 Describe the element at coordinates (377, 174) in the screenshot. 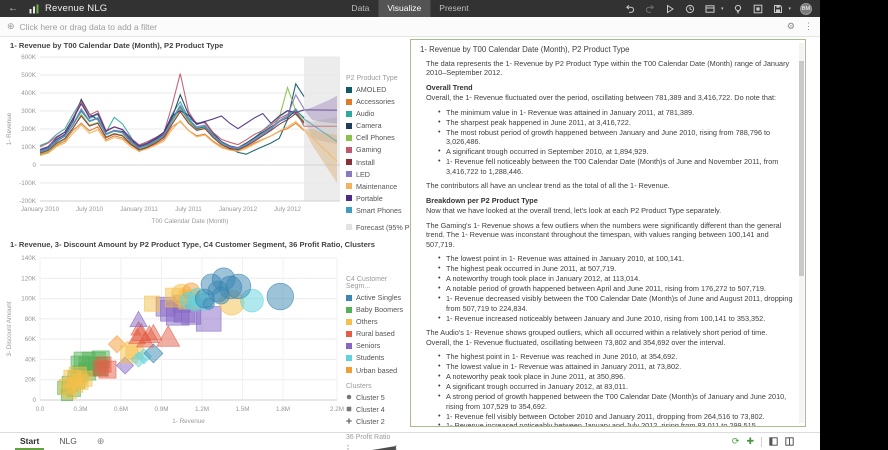

I see `legend-item: LED` at that location.